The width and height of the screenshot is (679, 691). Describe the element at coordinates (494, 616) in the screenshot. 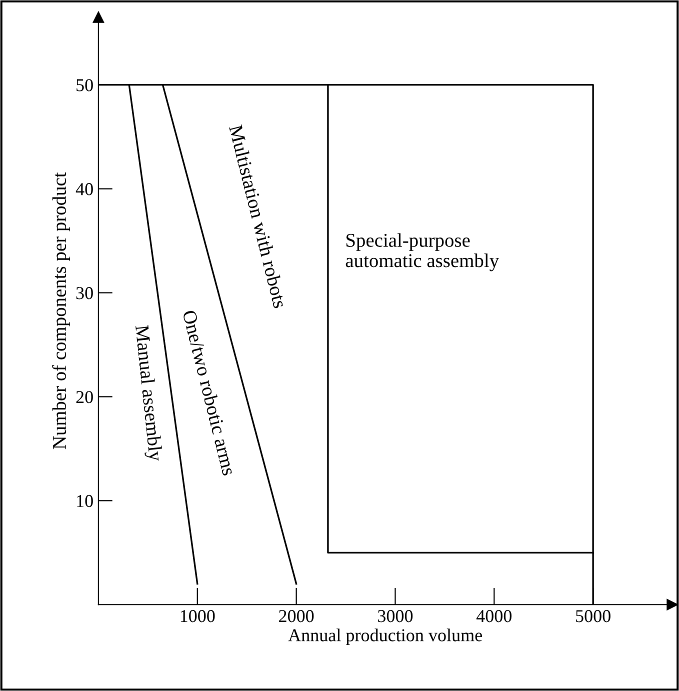

I see `x-tick-label: 4000` at that location.